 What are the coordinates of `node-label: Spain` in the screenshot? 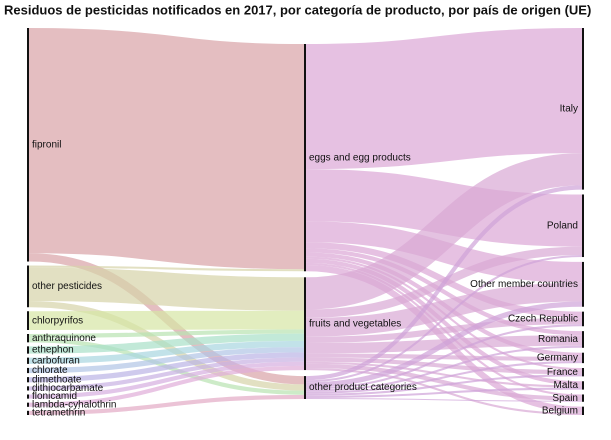 It's located at (565, 398).